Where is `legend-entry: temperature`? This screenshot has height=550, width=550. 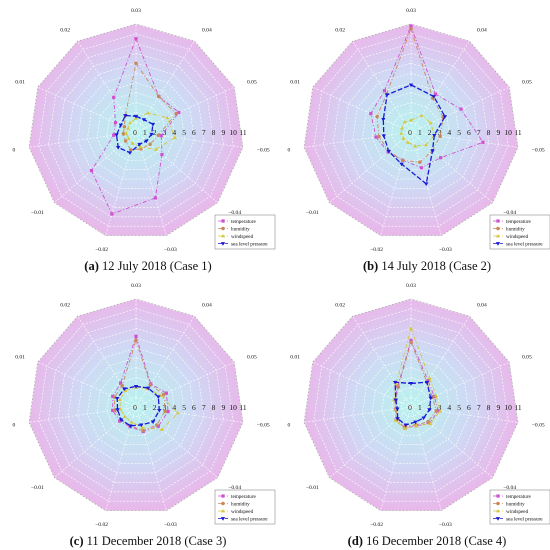
legend-entry: temperature is located at coordinates (243, 497).